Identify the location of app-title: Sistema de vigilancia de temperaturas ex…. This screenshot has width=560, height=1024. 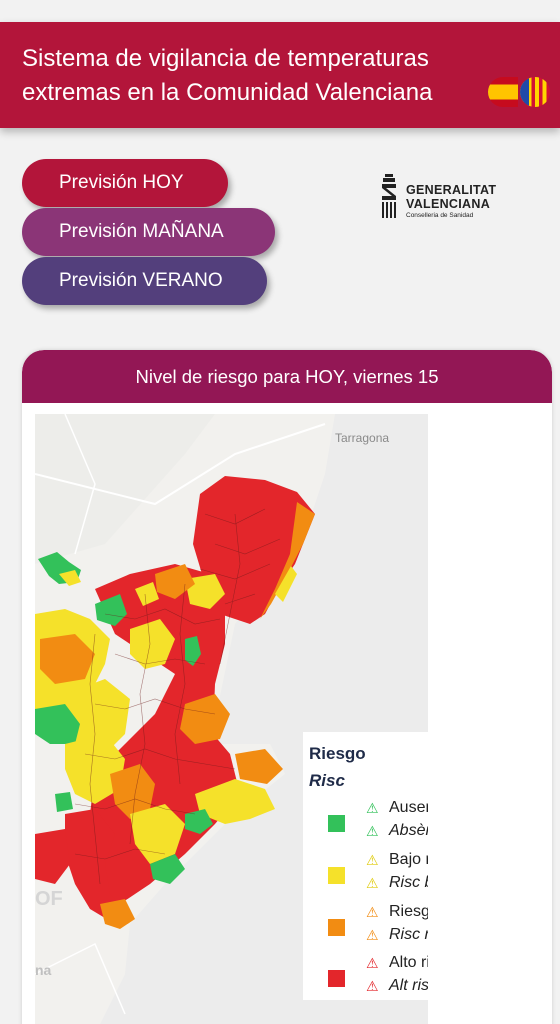
(257, 76).